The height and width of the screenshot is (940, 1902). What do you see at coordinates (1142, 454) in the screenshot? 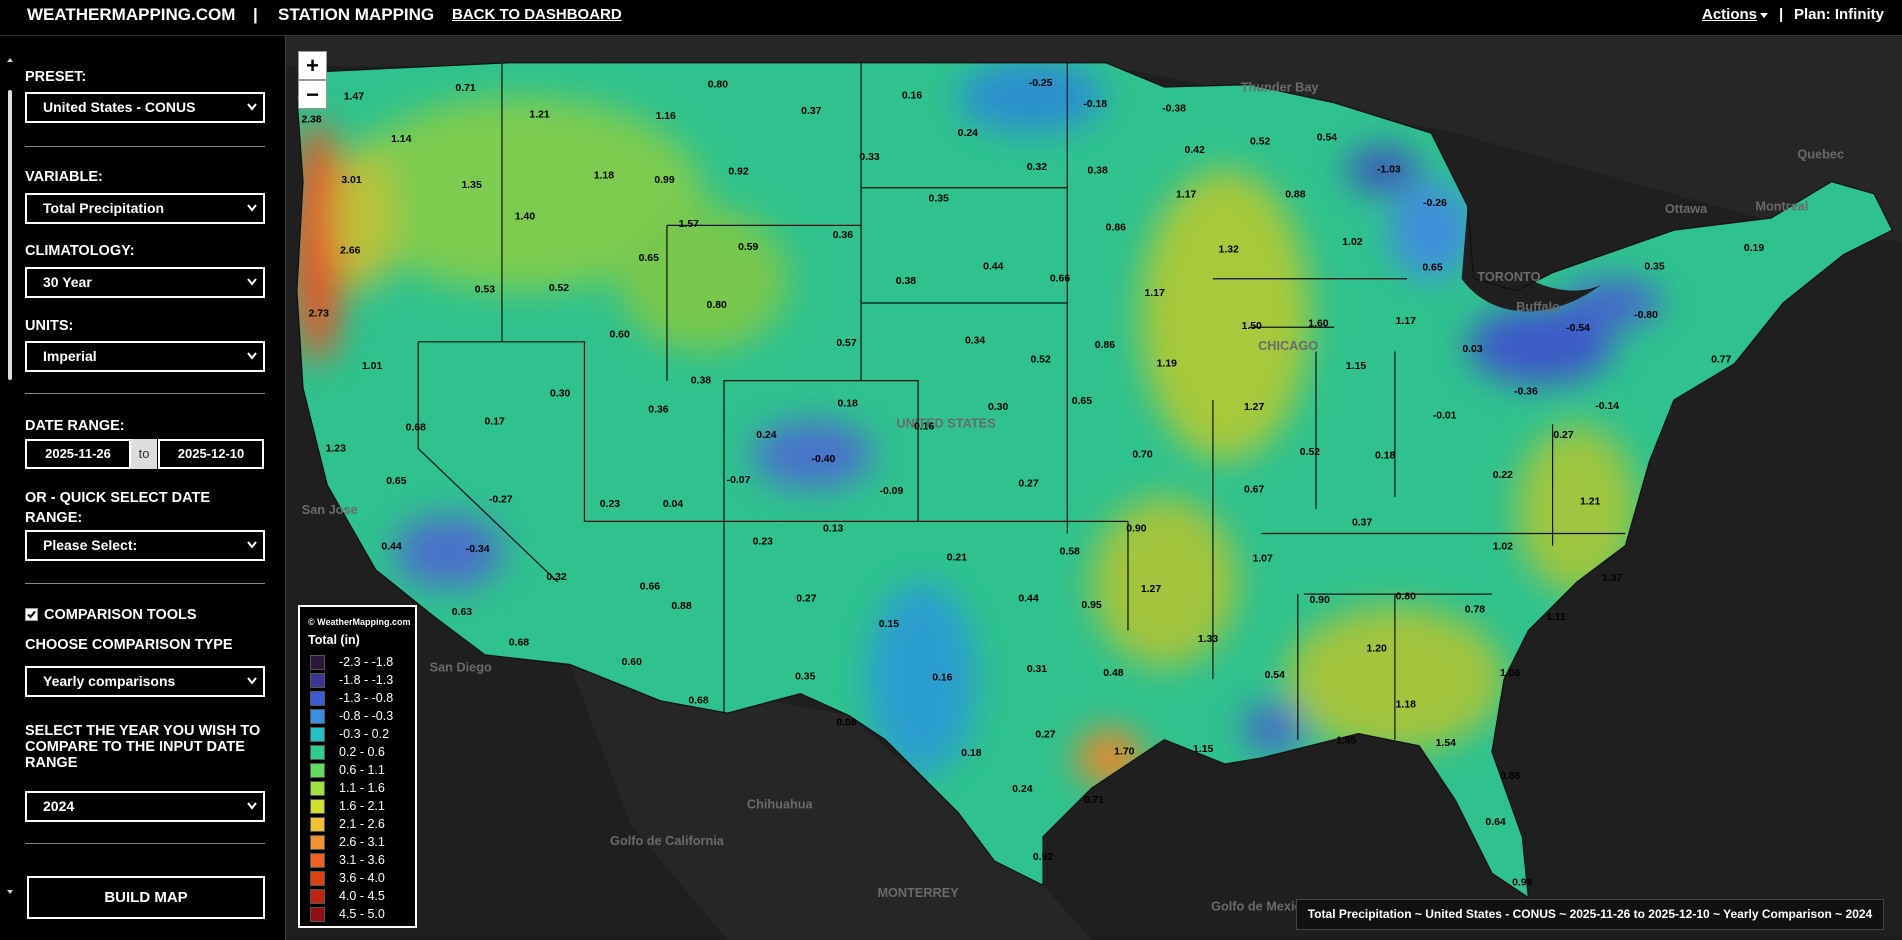
I see `station-value: 0.70` at bounding box center [1142, 454].